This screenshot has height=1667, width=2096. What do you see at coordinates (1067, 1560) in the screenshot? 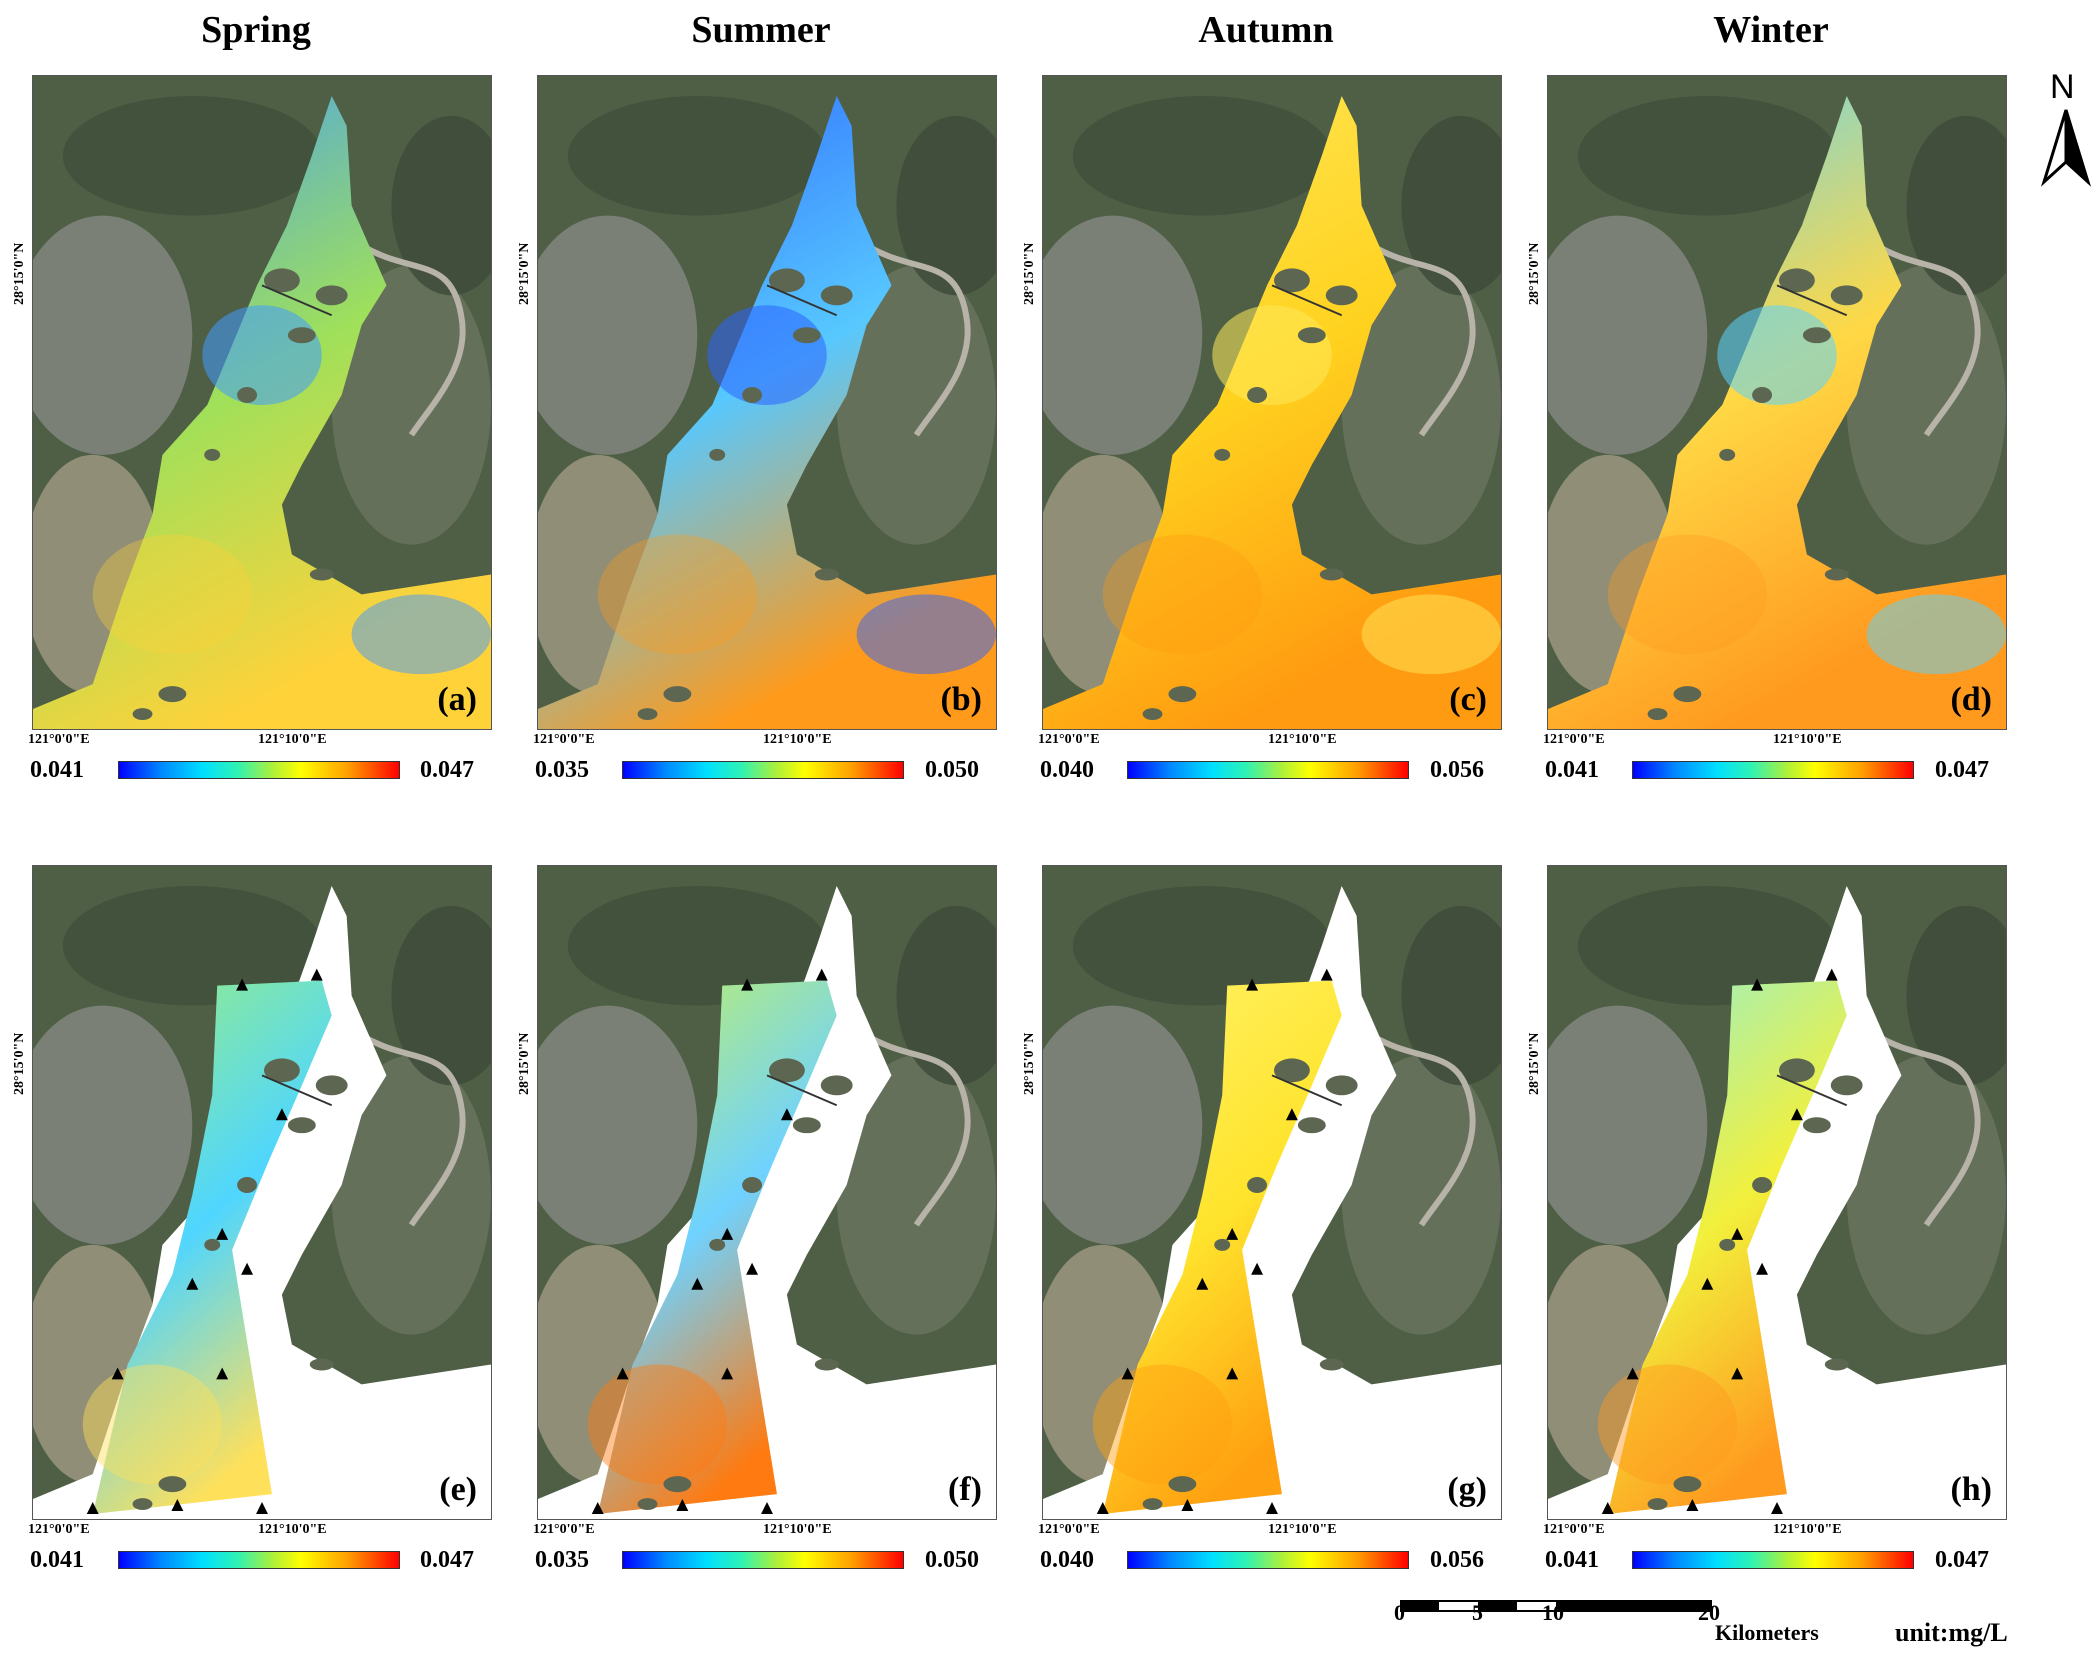
I see `colorbar-min-g: 0.040` at bounding box center [1067, 1560].